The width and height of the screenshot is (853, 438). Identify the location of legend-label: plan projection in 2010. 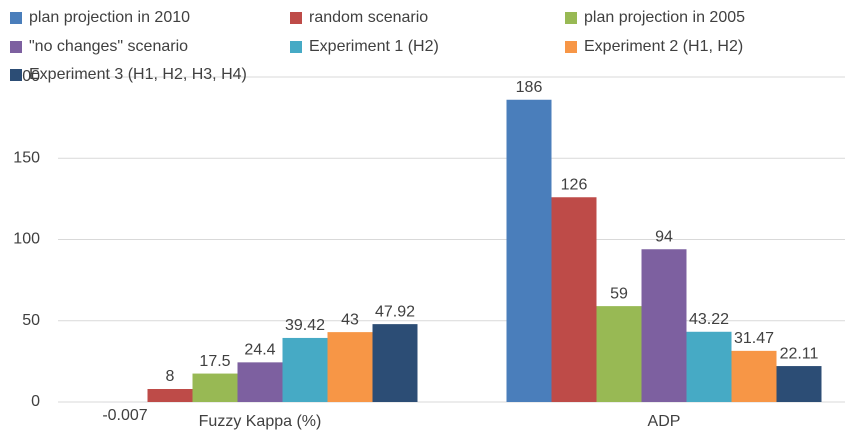
(109, 17).